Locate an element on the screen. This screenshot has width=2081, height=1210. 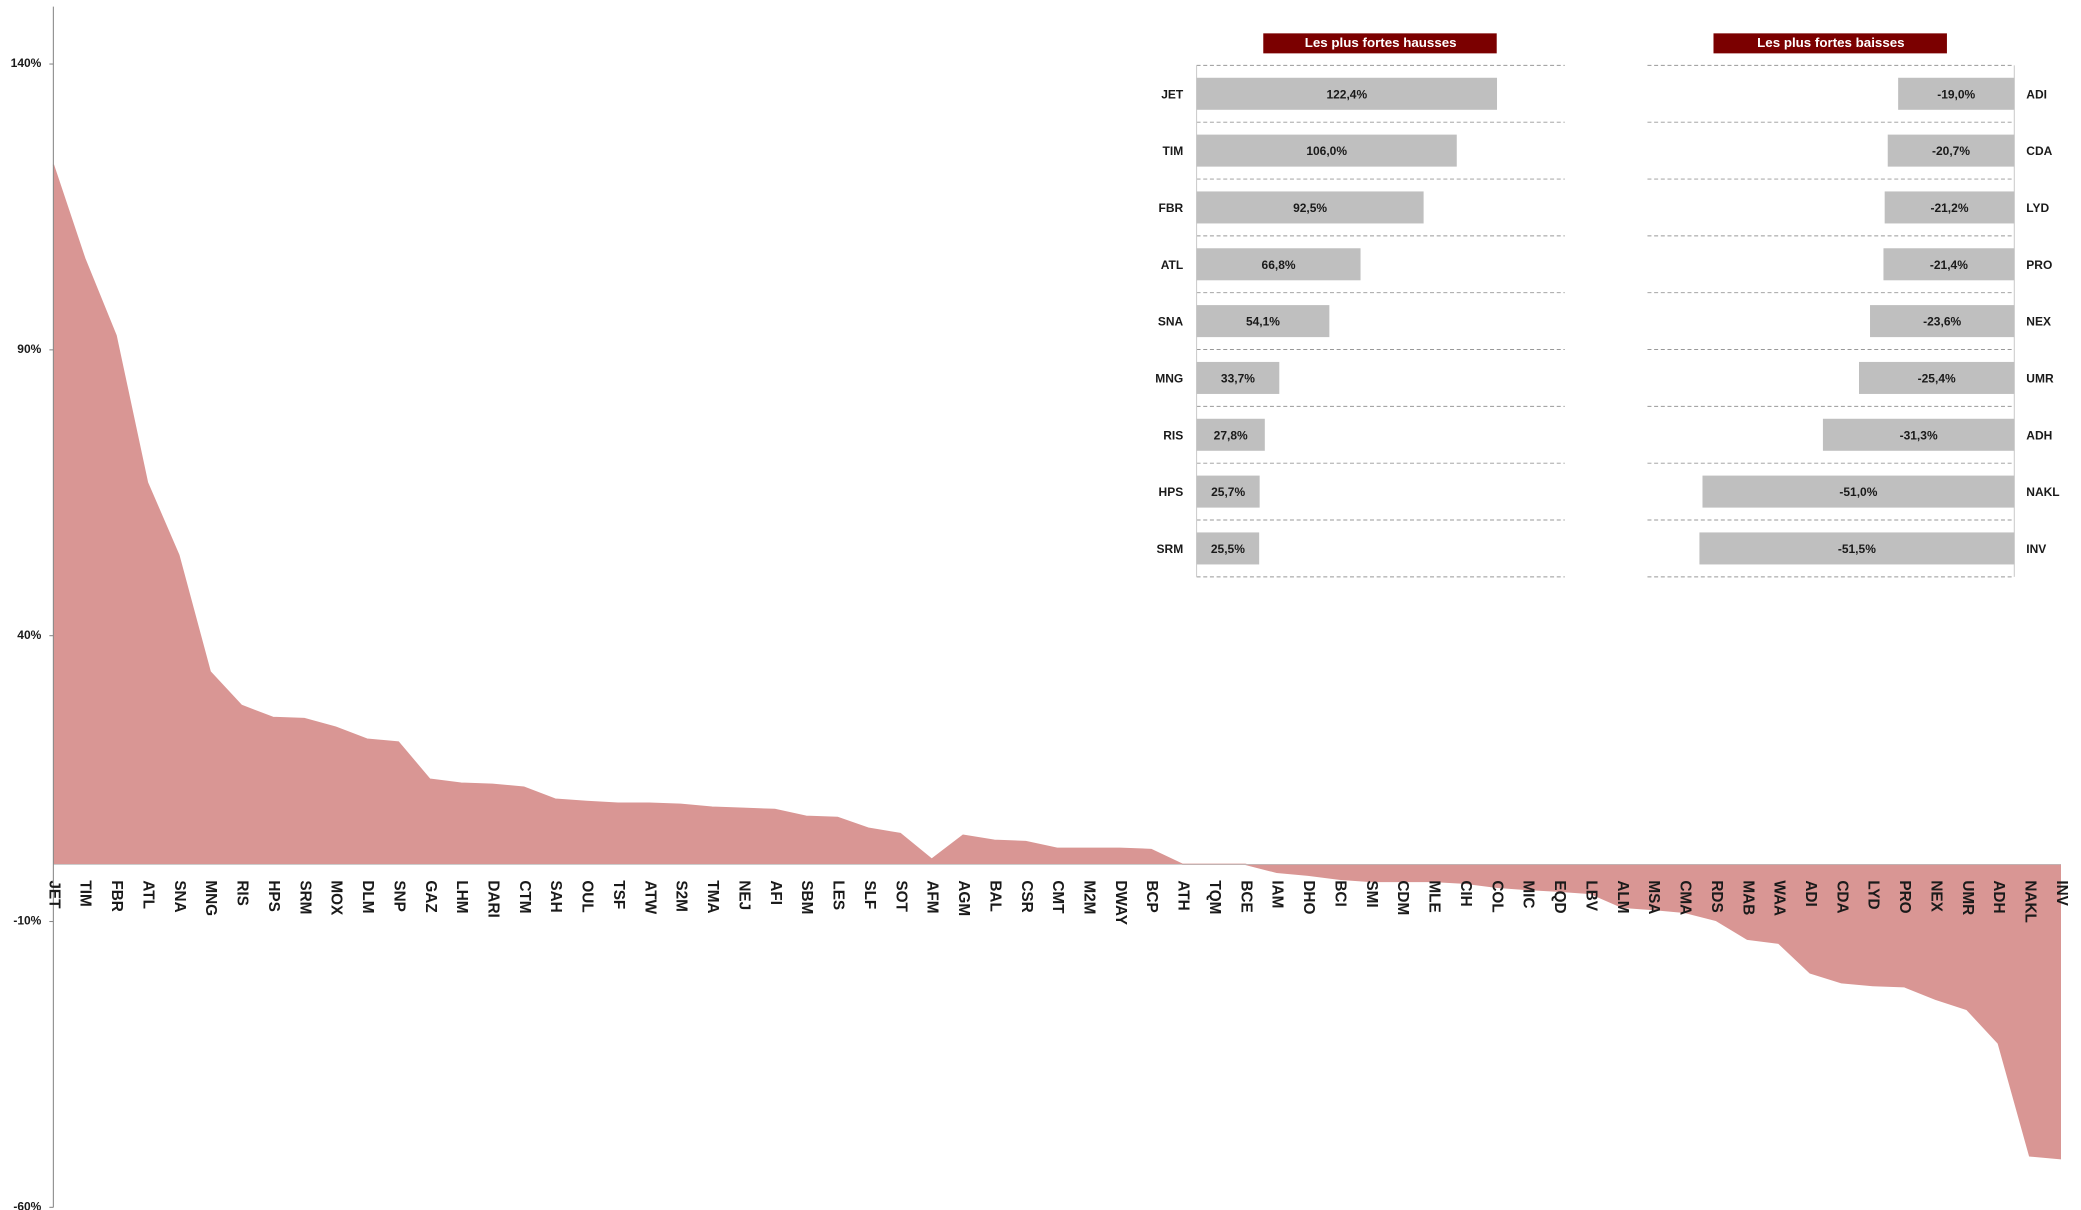
x-tick-label: LES is located at coordinates (838, 895).